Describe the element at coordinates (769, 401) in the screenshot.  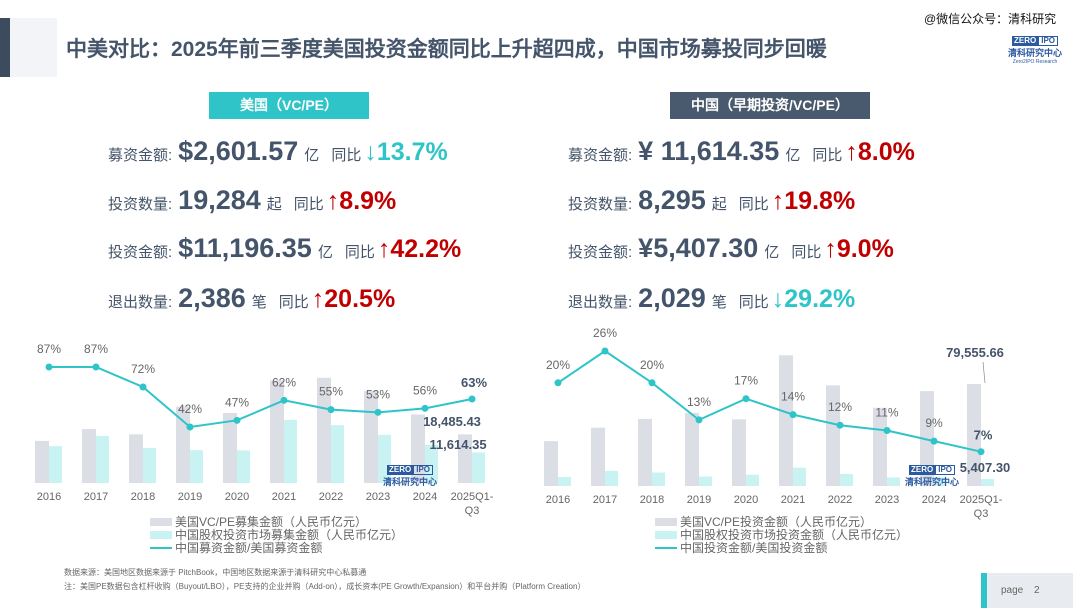
I see `ratio-line` at that location.